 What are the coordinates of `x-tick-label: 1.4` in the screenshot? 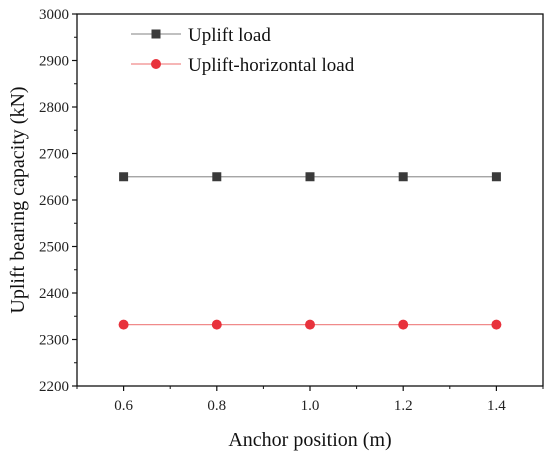 It's located at (496, 406).